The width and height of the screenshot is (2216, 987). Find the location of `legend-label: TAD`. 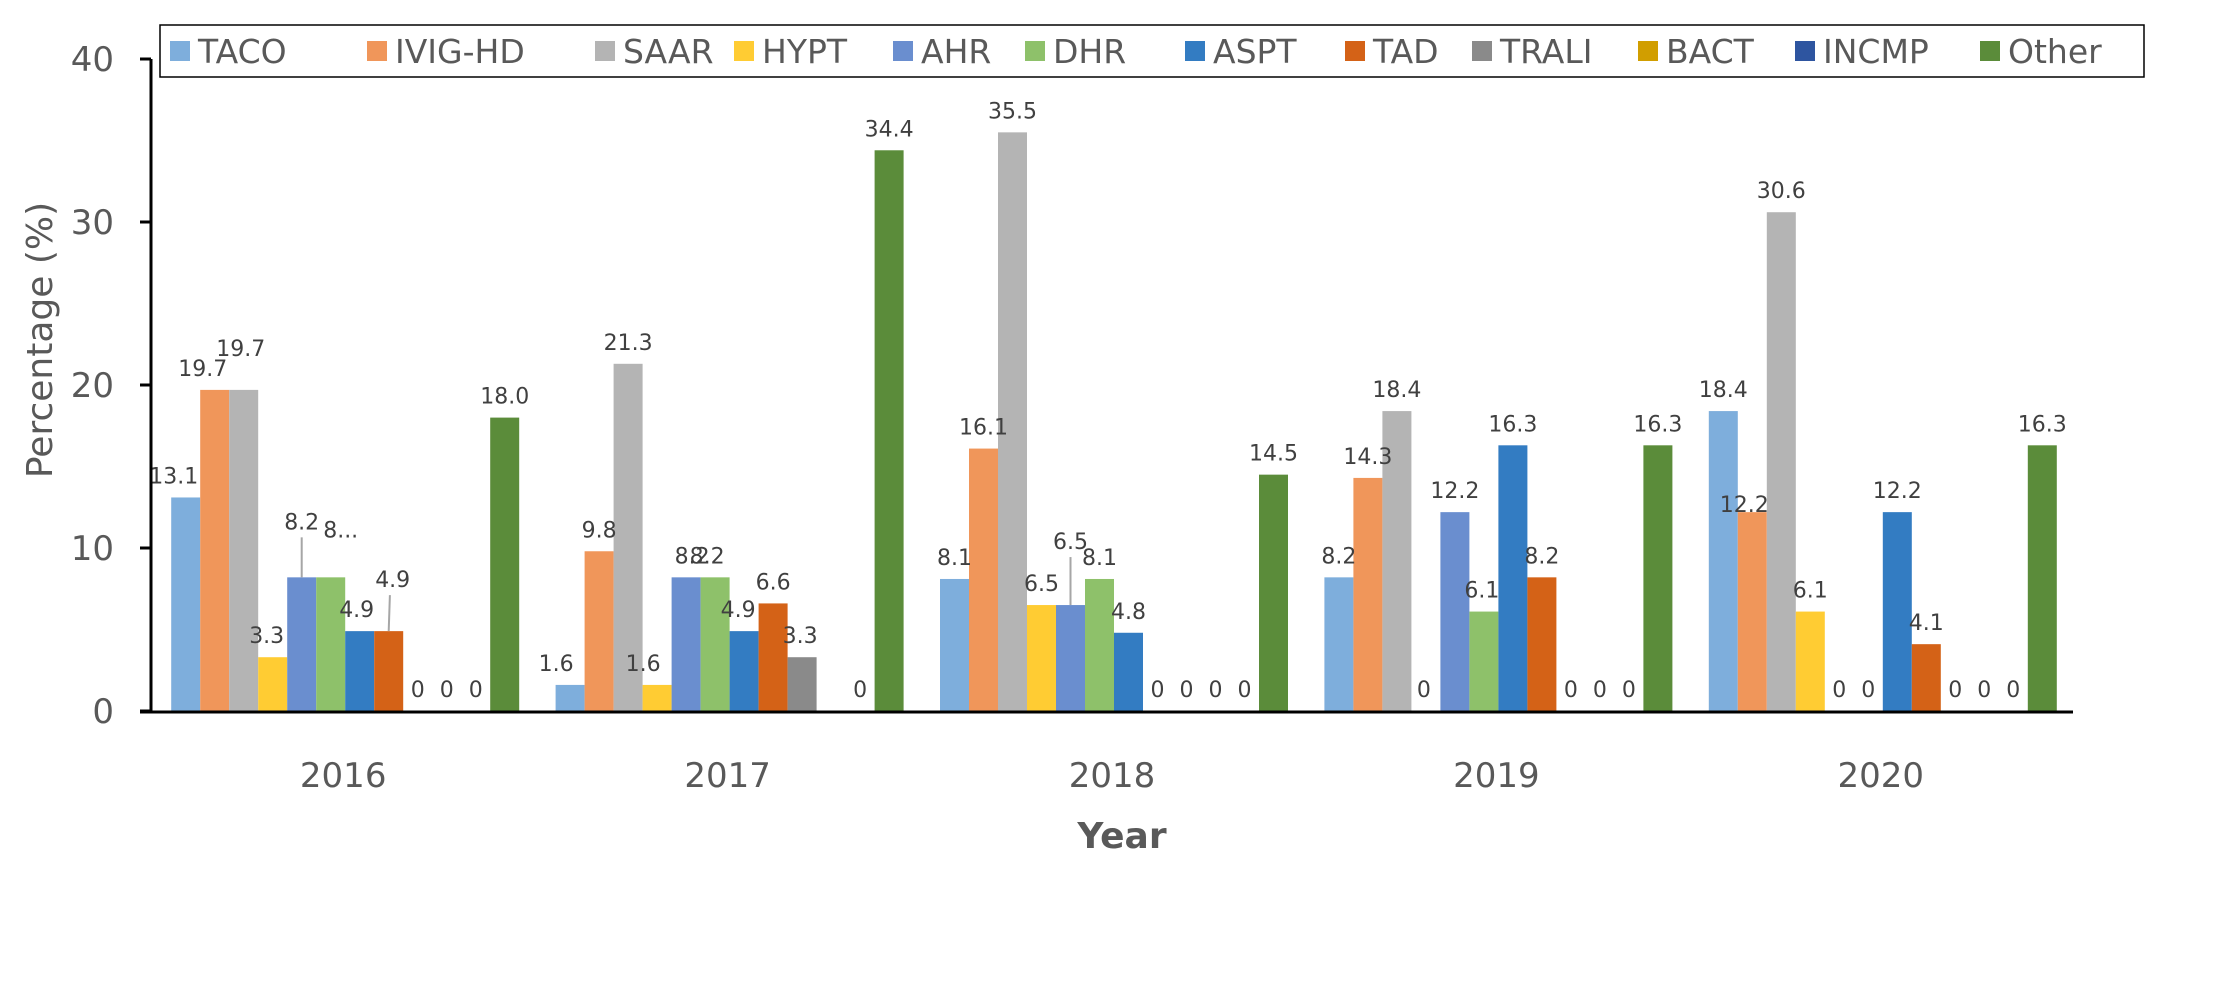

legend-label: TAD is located at coordinates (1405, 51).